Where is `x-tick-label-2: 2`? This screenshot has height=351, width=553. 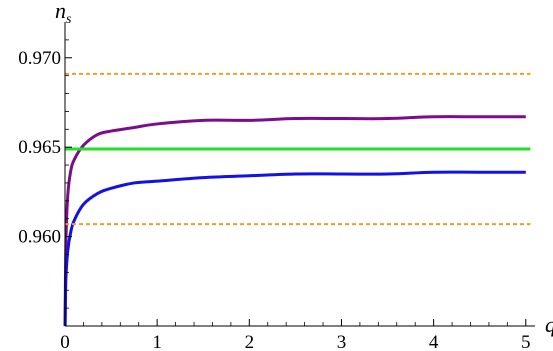
x-tick-label-2: 2 is located at coordinates (250, 341).